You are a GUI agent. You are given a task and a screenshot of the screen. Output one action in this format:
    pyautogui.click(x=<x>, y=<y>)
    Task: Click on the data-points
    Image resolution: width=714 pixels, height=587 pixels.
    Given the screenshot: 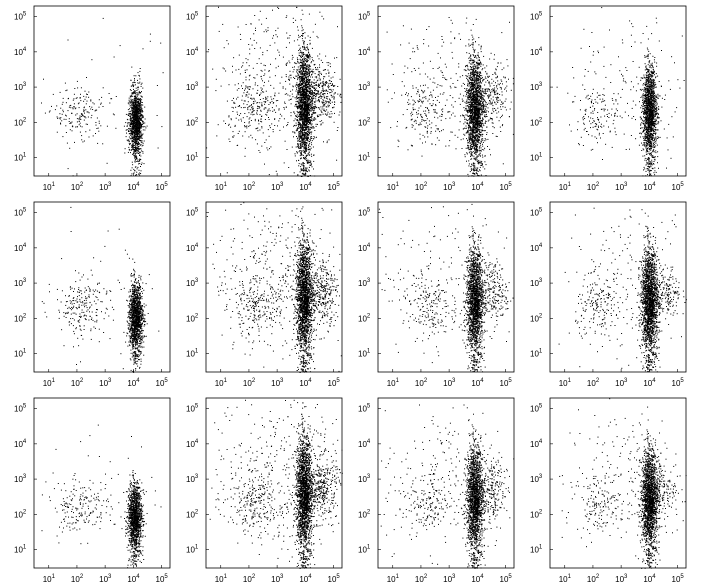 What is the action you would take?
    pyautogui.click(x=450, y=97)
    